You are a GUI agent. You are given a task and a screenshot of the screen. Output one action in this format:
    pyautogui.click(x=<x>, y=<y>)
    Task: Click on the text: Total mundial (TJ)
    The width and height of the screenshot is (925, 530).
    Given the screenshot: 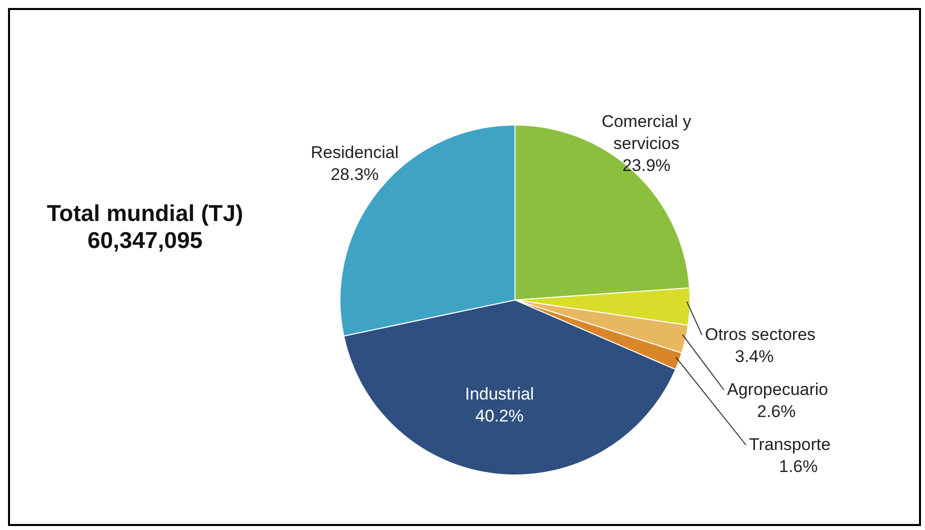 What is the action you would take?
    pyautogui.click(x=145, y=213)
    